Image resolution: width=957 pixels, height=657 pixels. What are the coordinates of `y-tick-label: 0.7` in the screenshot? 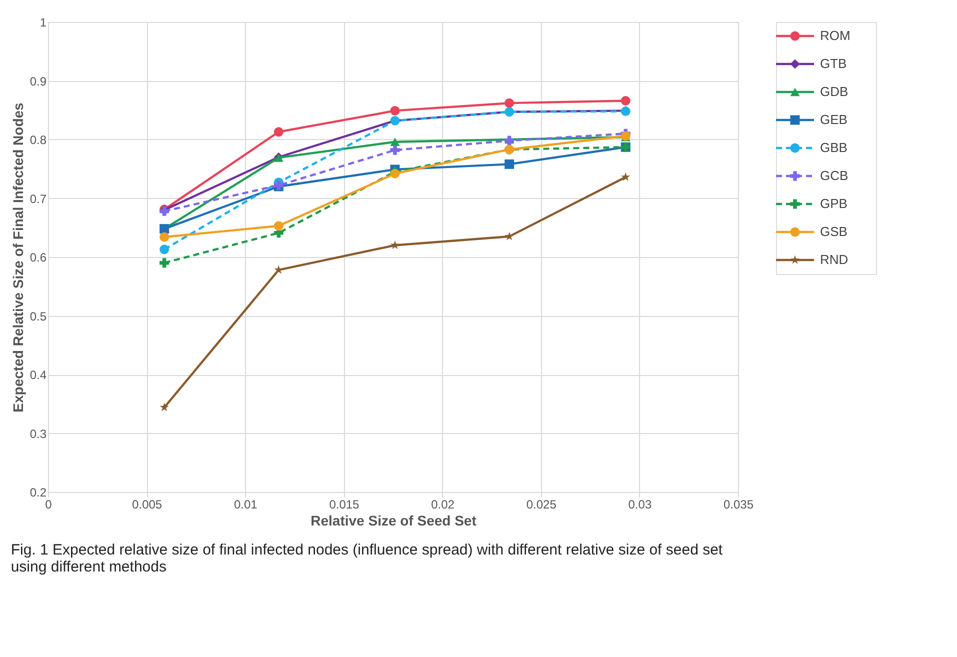 It's located at (38, 199).